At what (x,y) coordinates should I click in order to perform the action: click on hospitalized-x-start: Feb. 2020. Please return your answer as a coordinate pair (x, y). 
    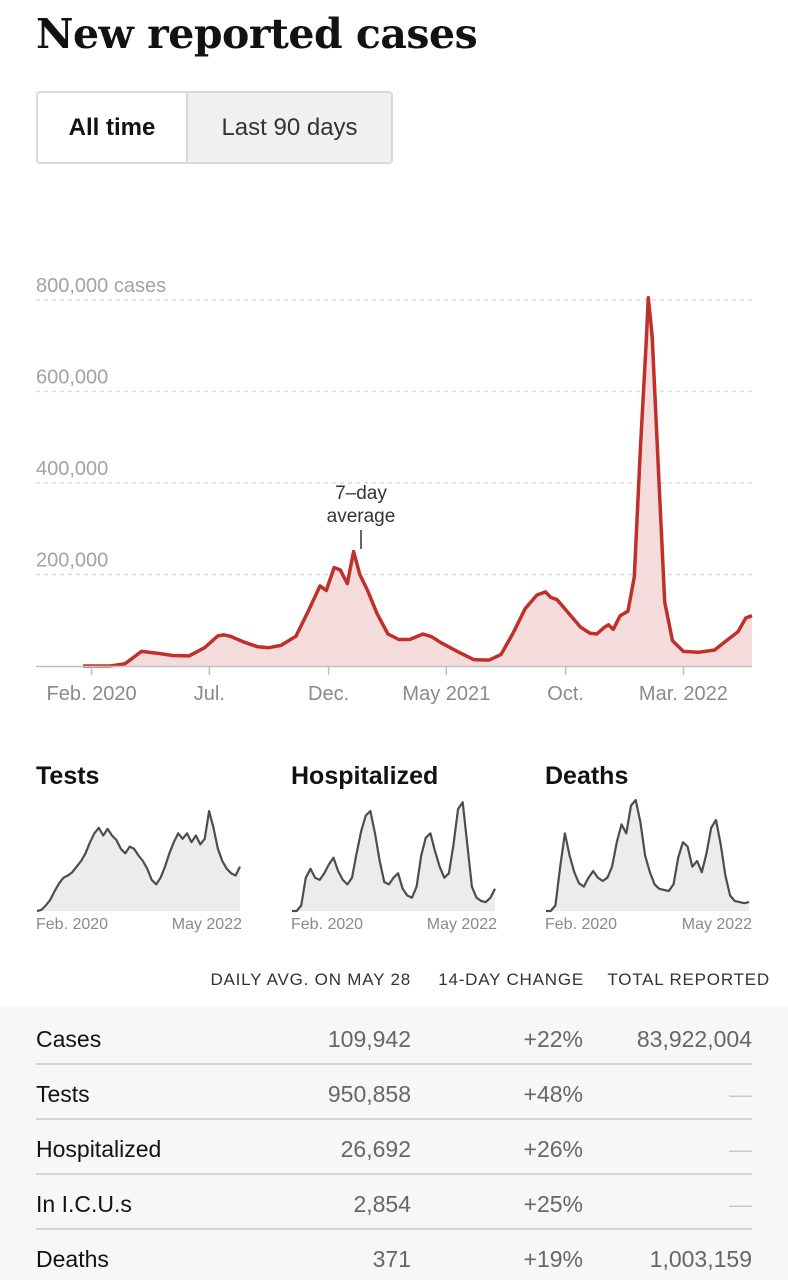
    Looking at the image, I should click on (327, 924).